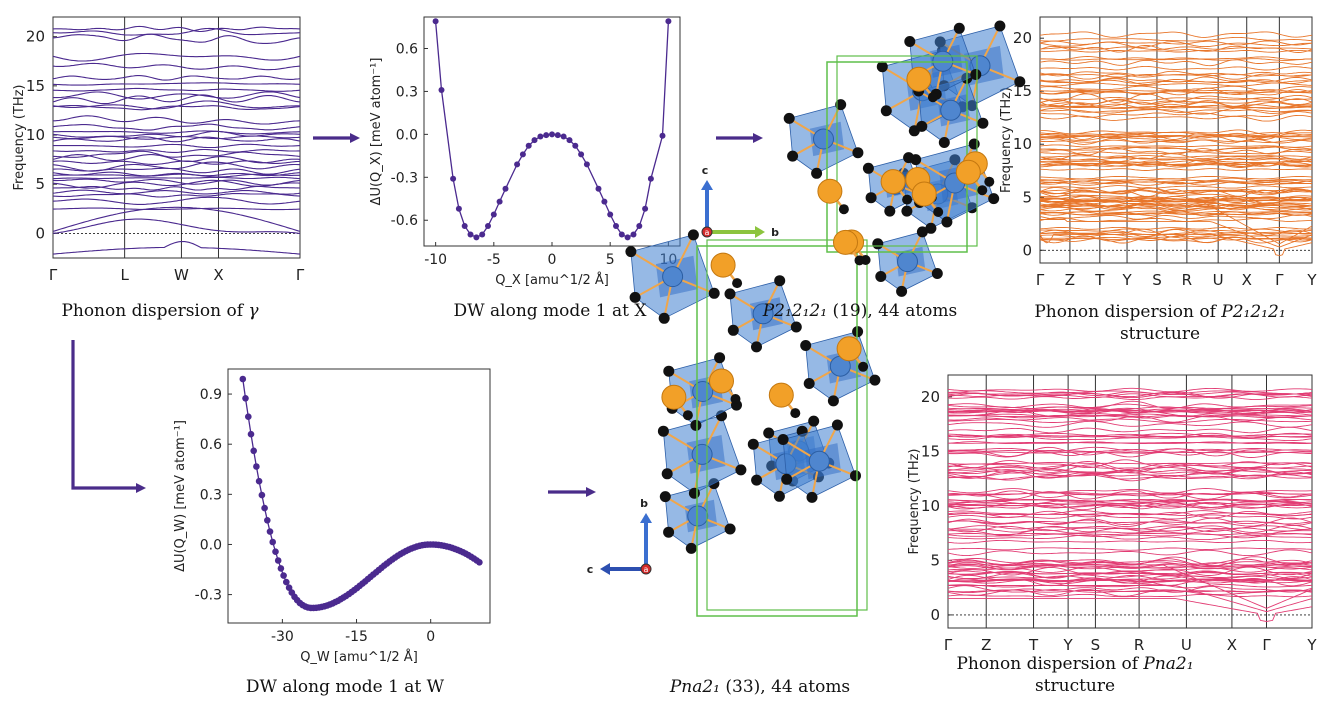  Describe the element at coordinates (35, 86) in the screenshot. I see `phonon_gamma-ytick-label: 15` at that location.